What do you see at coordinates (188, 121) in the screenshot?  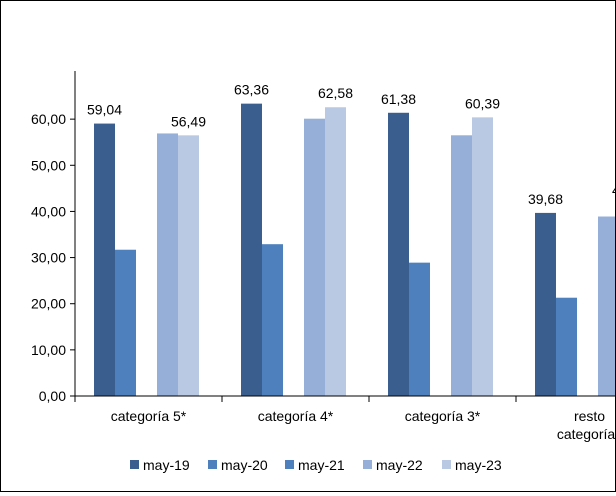 I see `data-label: 56,49` at bounding box center [188, 121].